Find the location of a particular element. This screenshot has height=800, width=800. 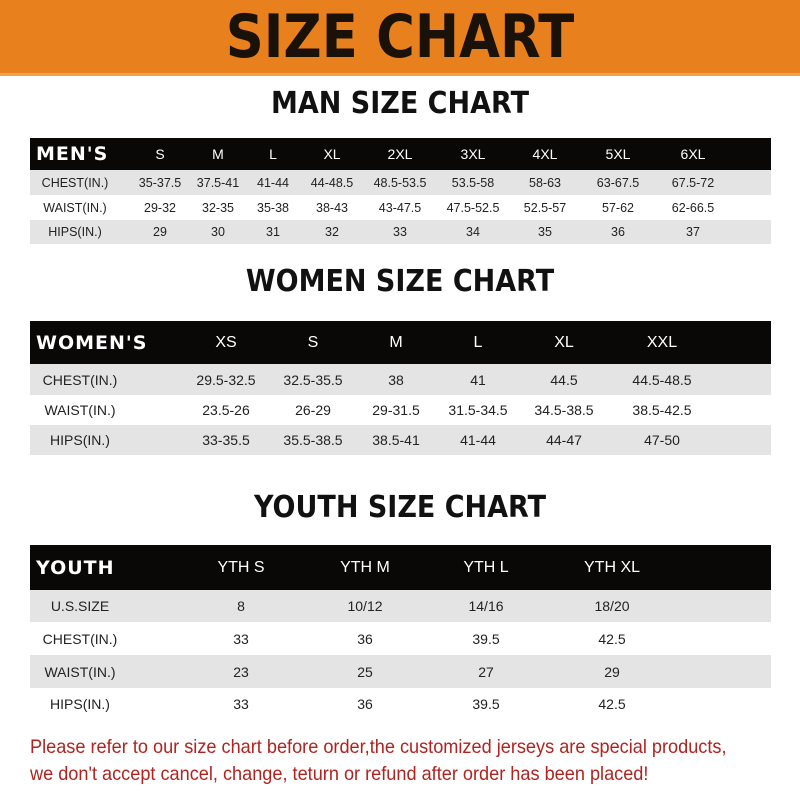

measurement-cell: 37.5-41 is located at coordinates (218, 182).